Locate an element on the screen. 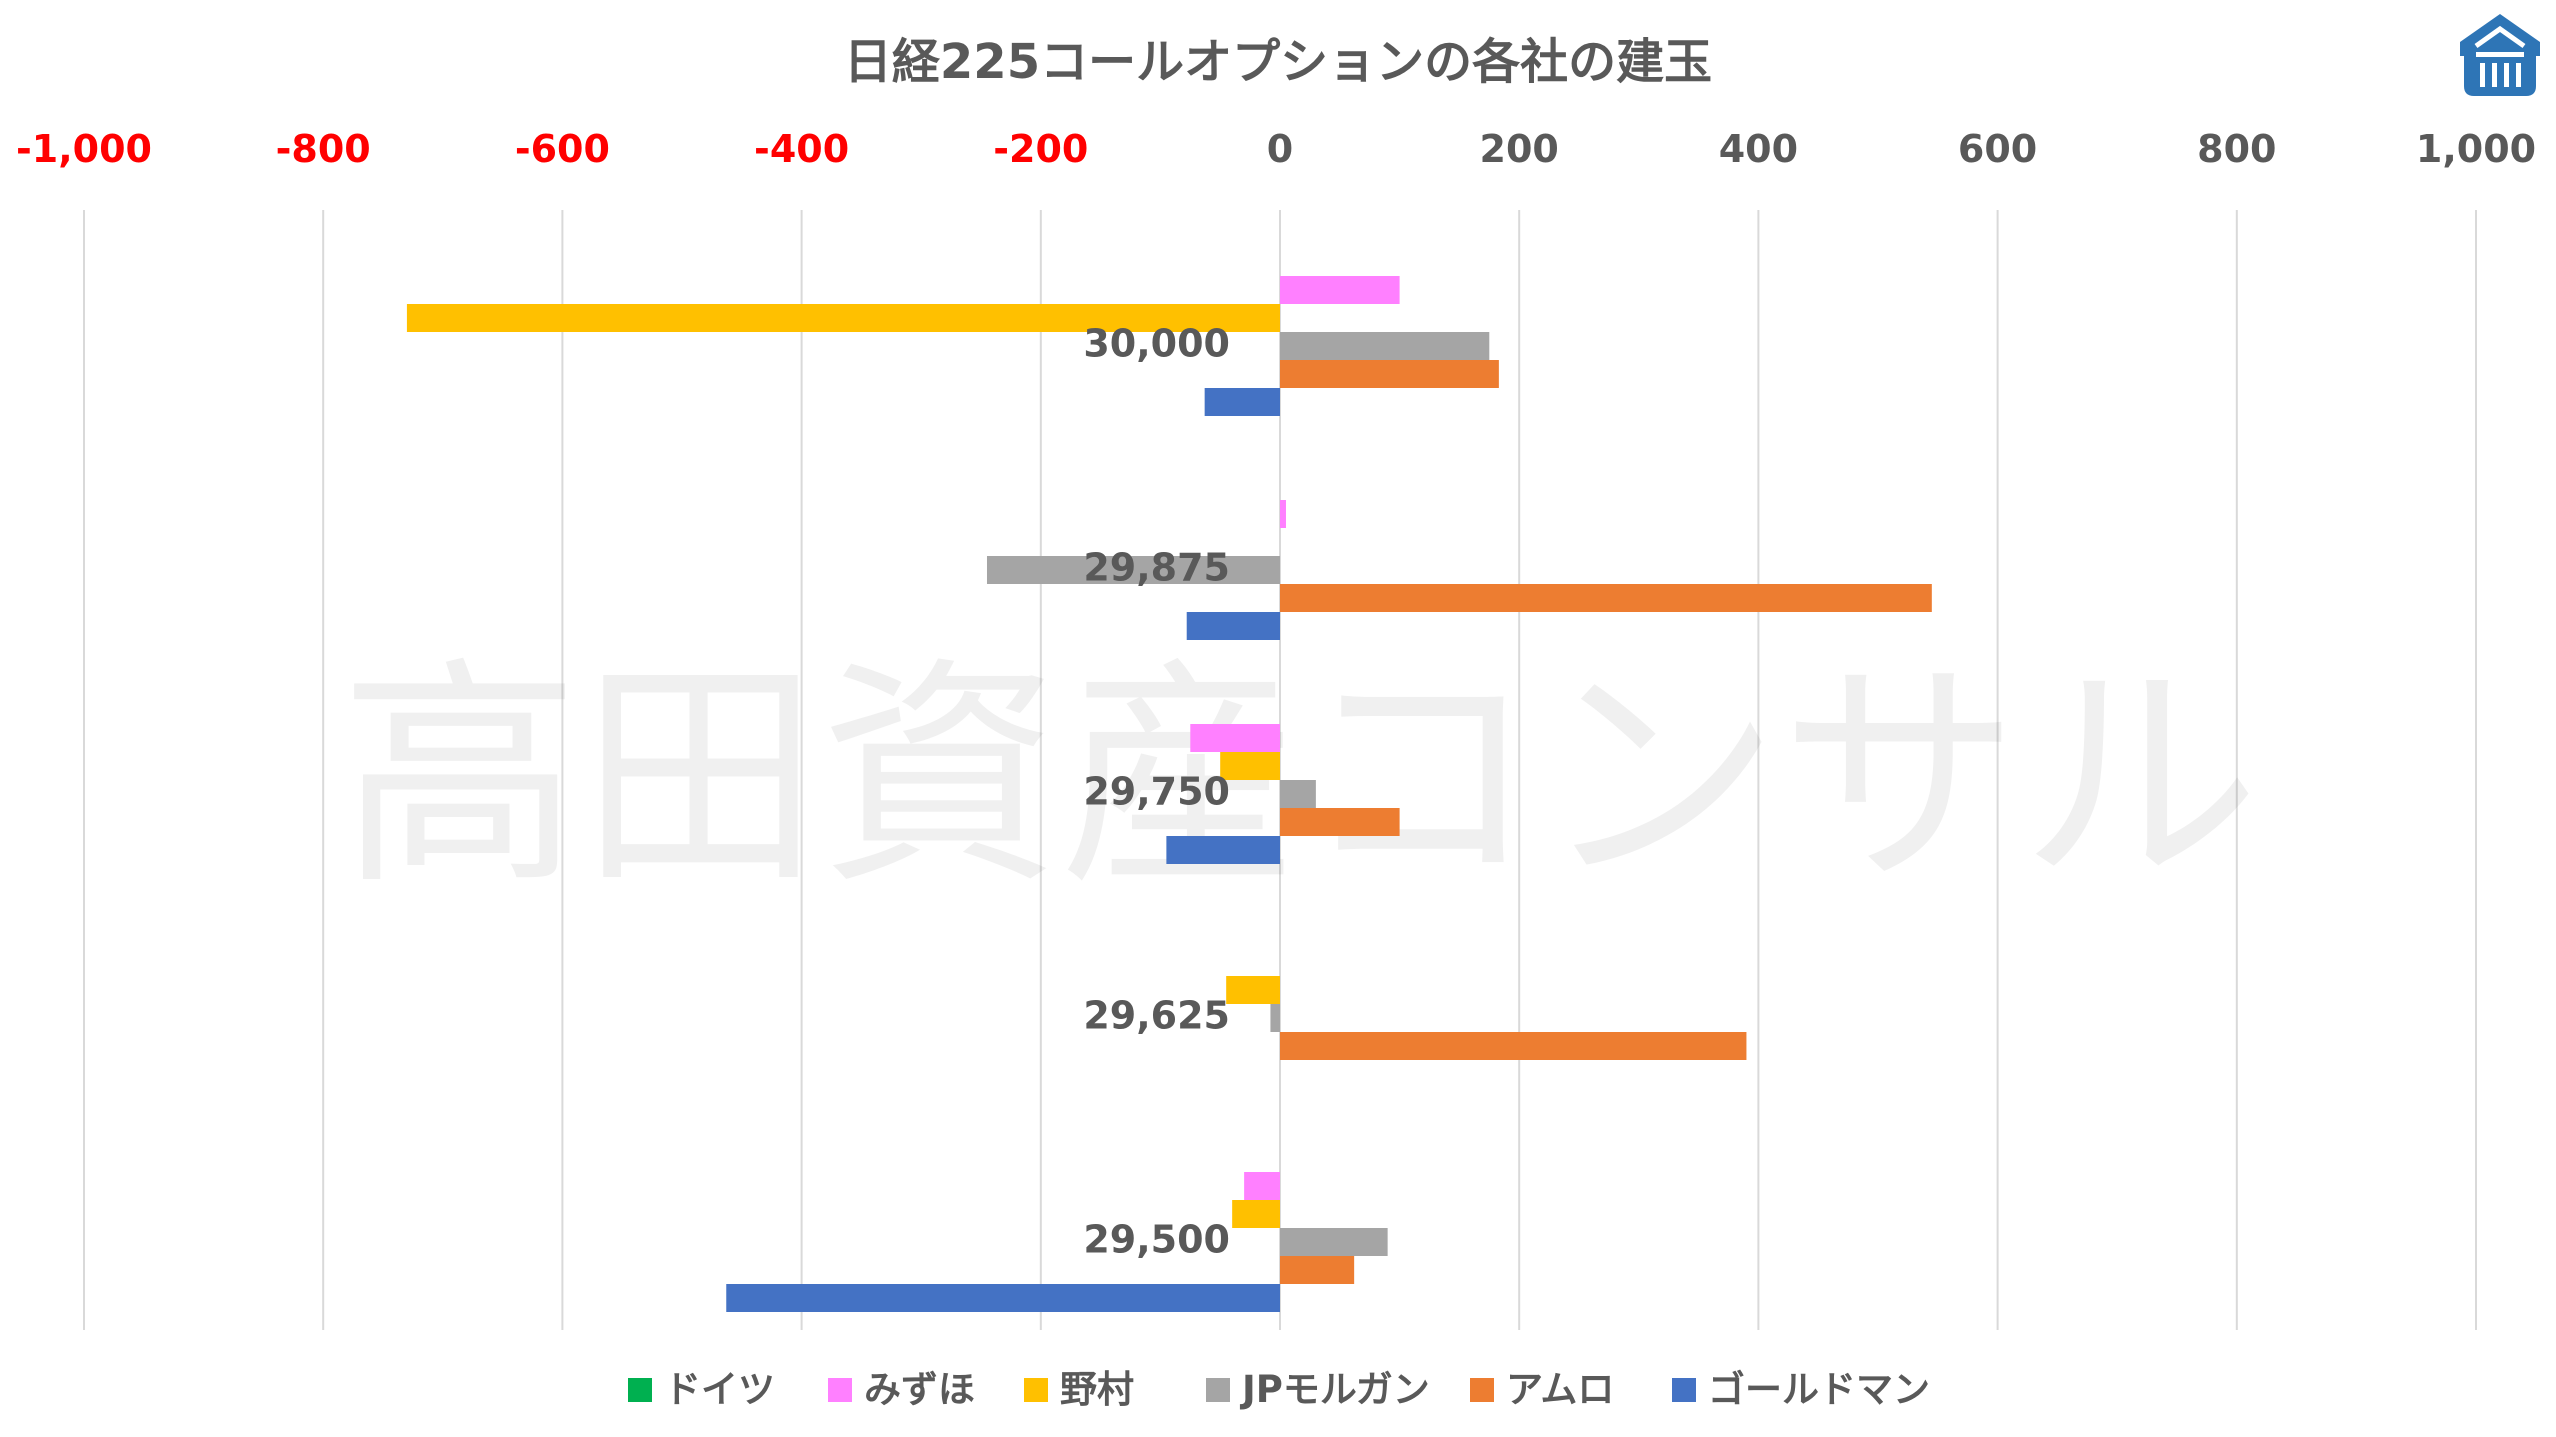  logo-icon is located at coordinates (2500, 55).